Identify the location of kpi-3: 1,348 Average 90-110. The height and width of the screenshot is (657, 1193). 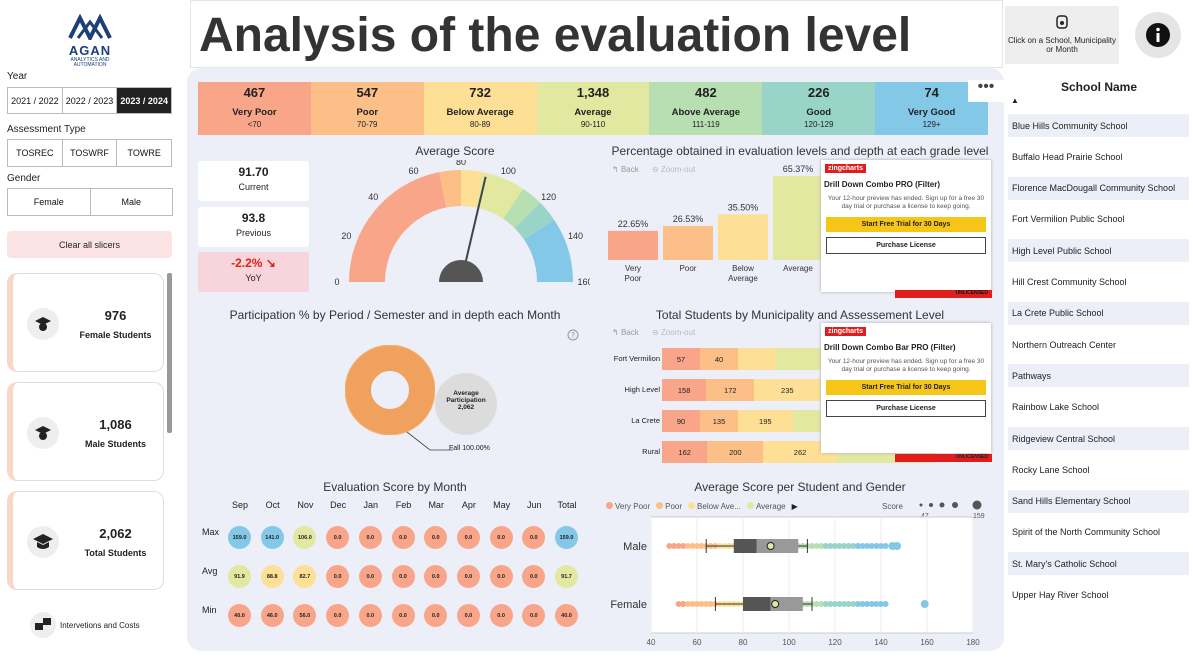
(593, 108).